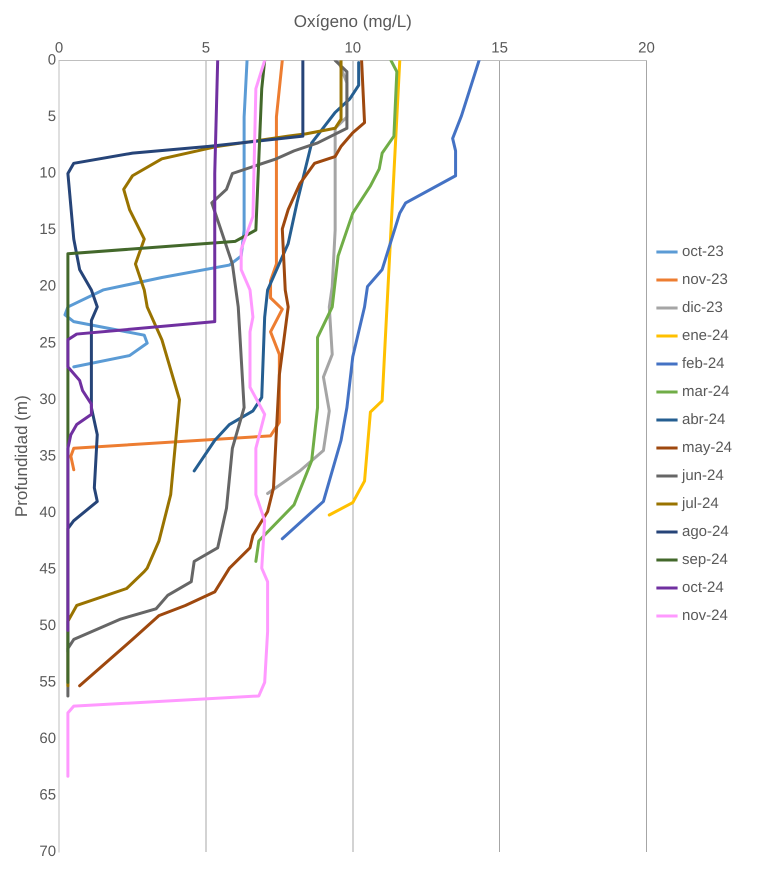 Image resolution: width=760 pixels, height=872 pixels. Describe the element at coordinates (703, 587) in the screenshot. I see `legend-label: oct-24` at that location.